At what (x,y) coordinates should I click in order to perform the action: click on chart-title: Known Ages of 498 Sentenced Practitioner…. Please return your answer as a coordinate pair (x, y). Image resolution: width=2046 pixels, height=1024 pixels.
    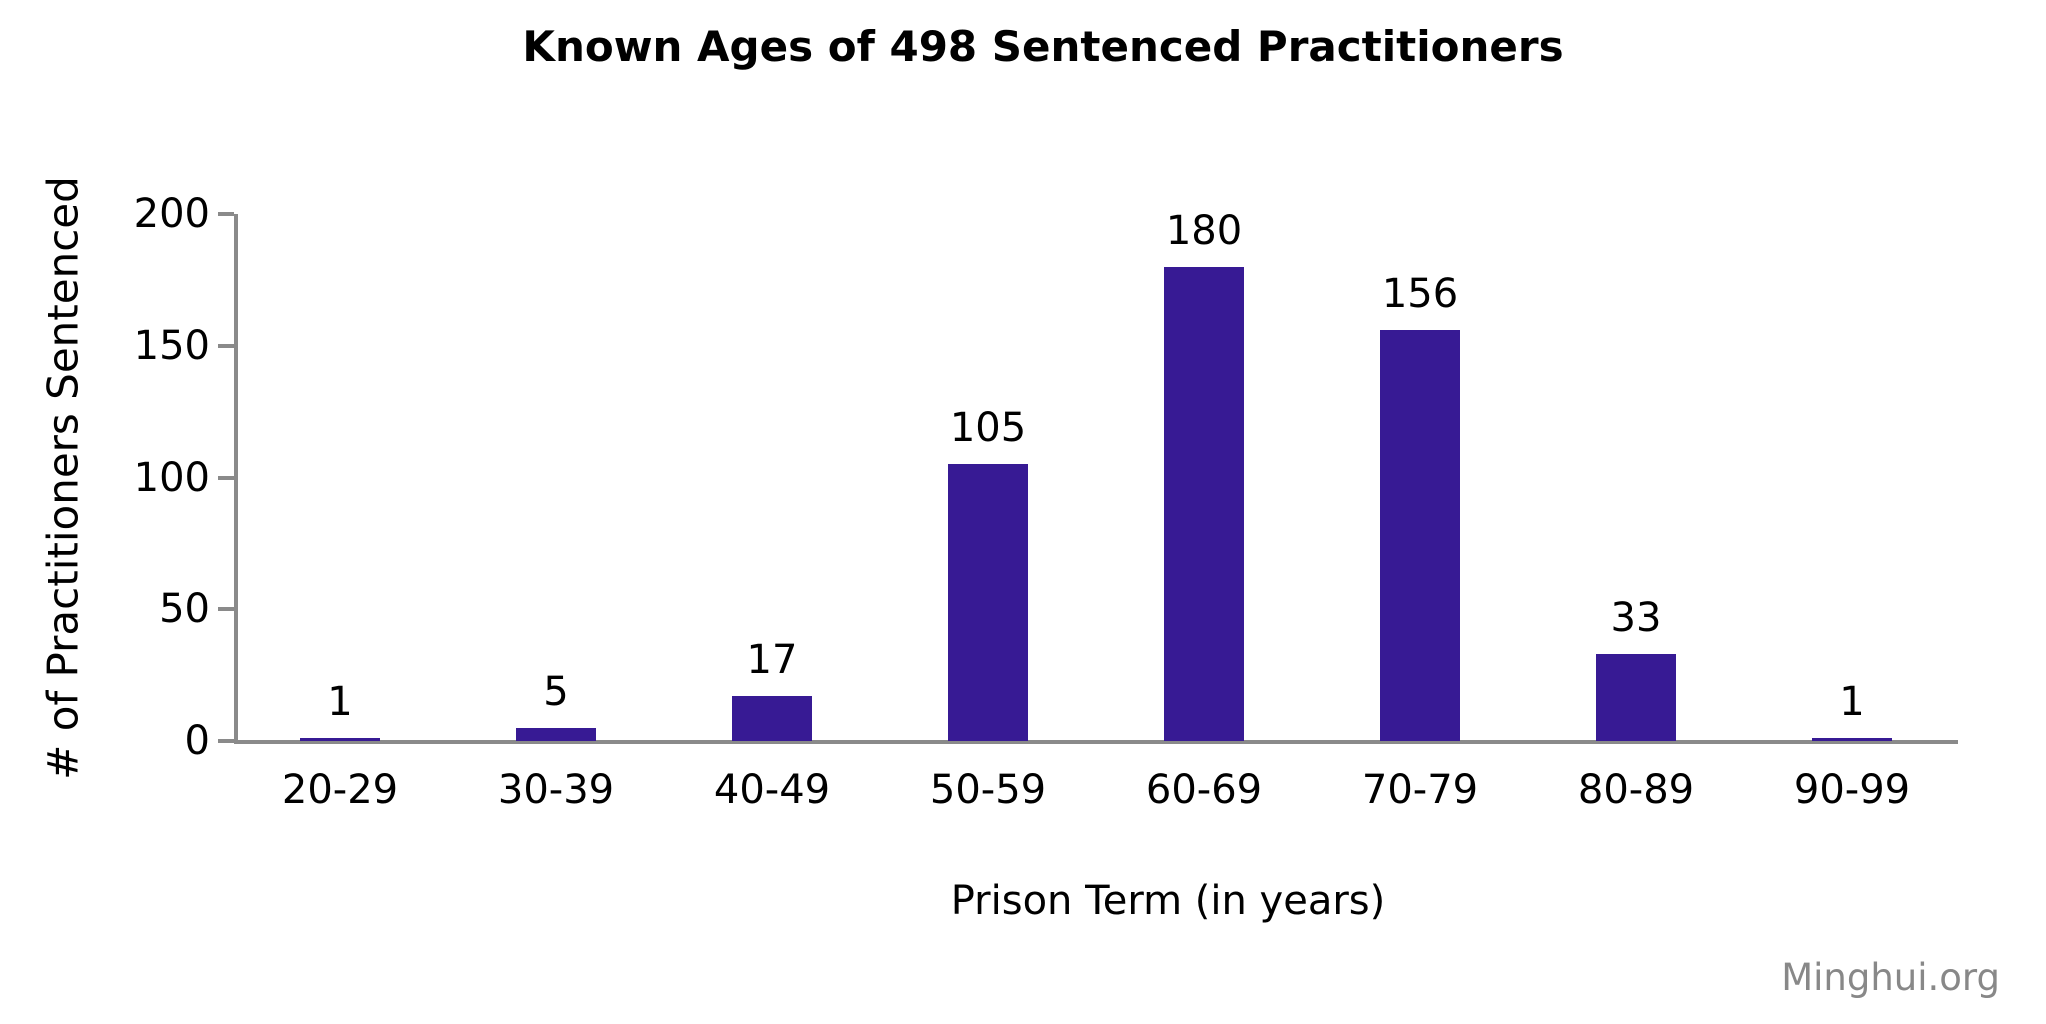
    Looking at the image, I should click on (1043, 46).